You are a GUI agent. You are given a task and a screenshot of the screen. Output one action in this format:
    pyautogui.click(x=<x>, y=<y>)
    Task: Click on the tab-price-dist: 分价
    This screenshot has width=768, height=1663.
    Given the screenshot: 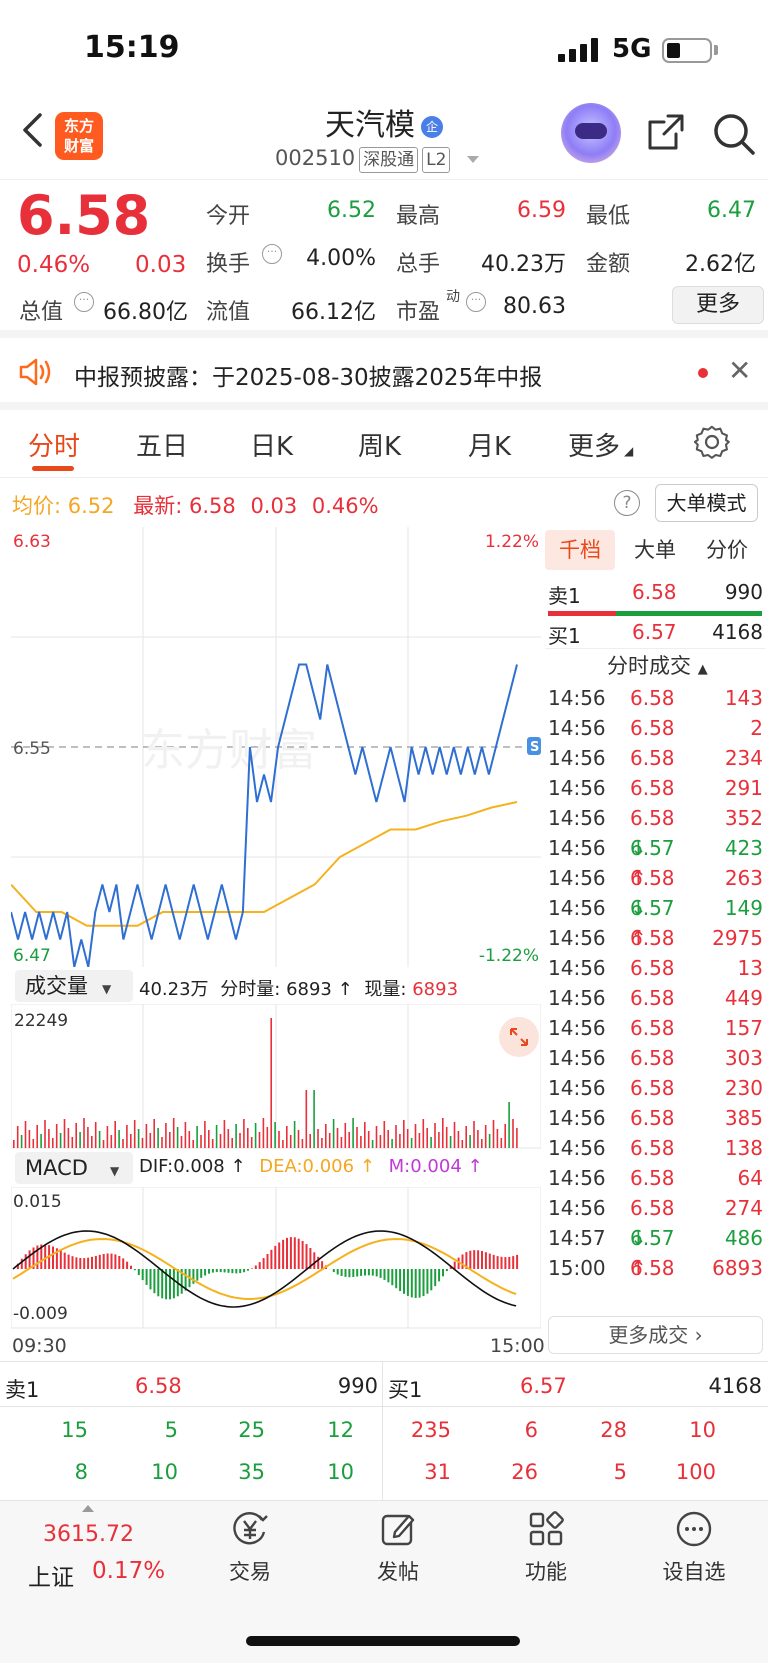 What is the action you would take?
    pyautogui.click(x=727, y=550)
    